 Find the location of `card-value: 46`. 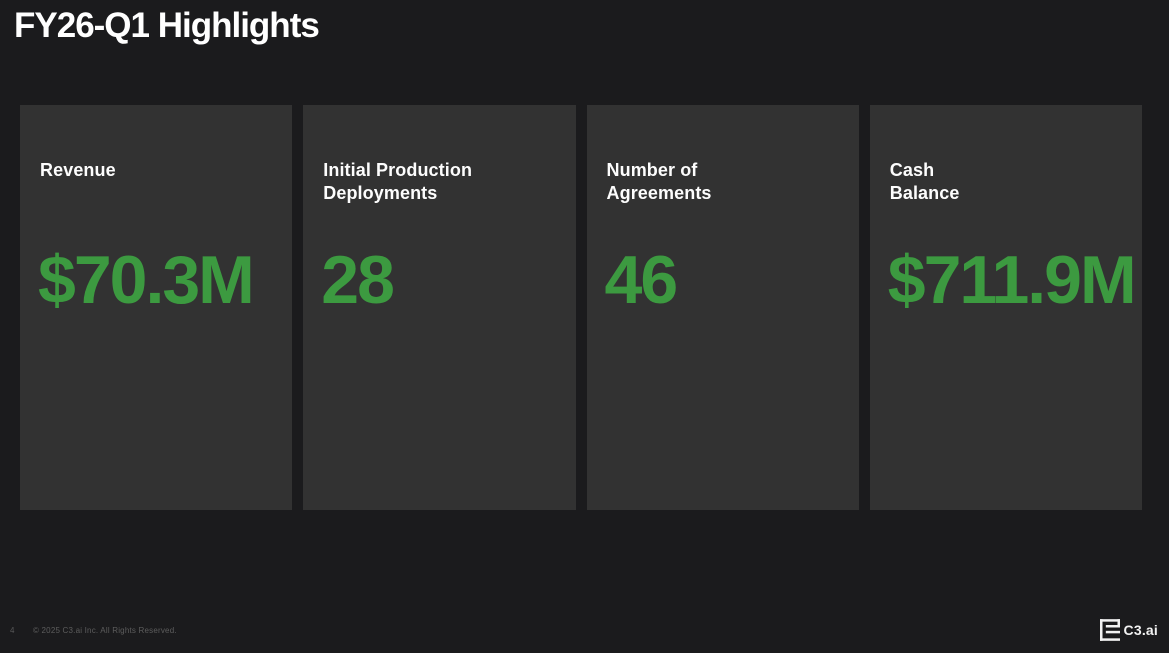

card-value: 46 is located at coordinates (641, 280).